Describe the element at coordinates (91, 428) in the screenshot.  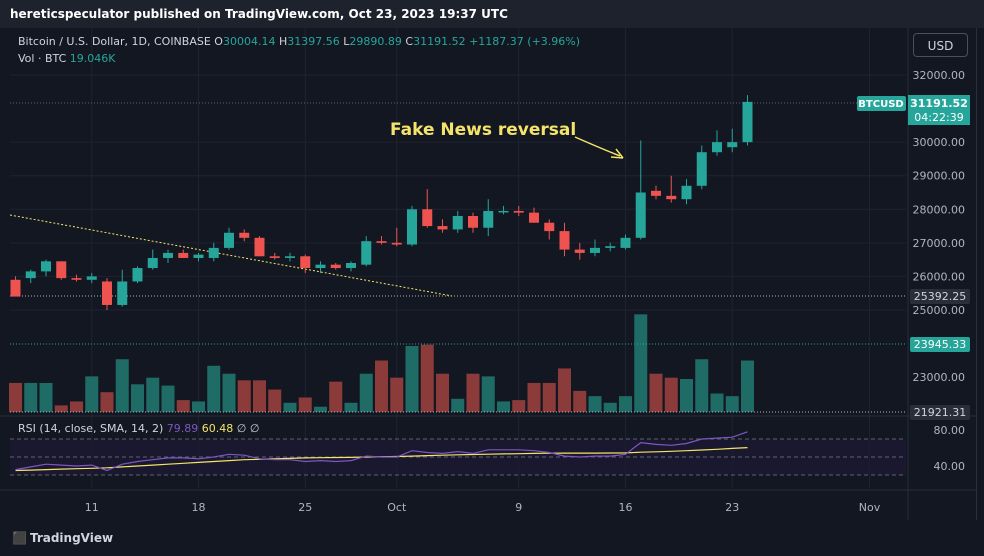
I see `rsi-label: RSI (14, close, SMA, 14, 2)` at that location.